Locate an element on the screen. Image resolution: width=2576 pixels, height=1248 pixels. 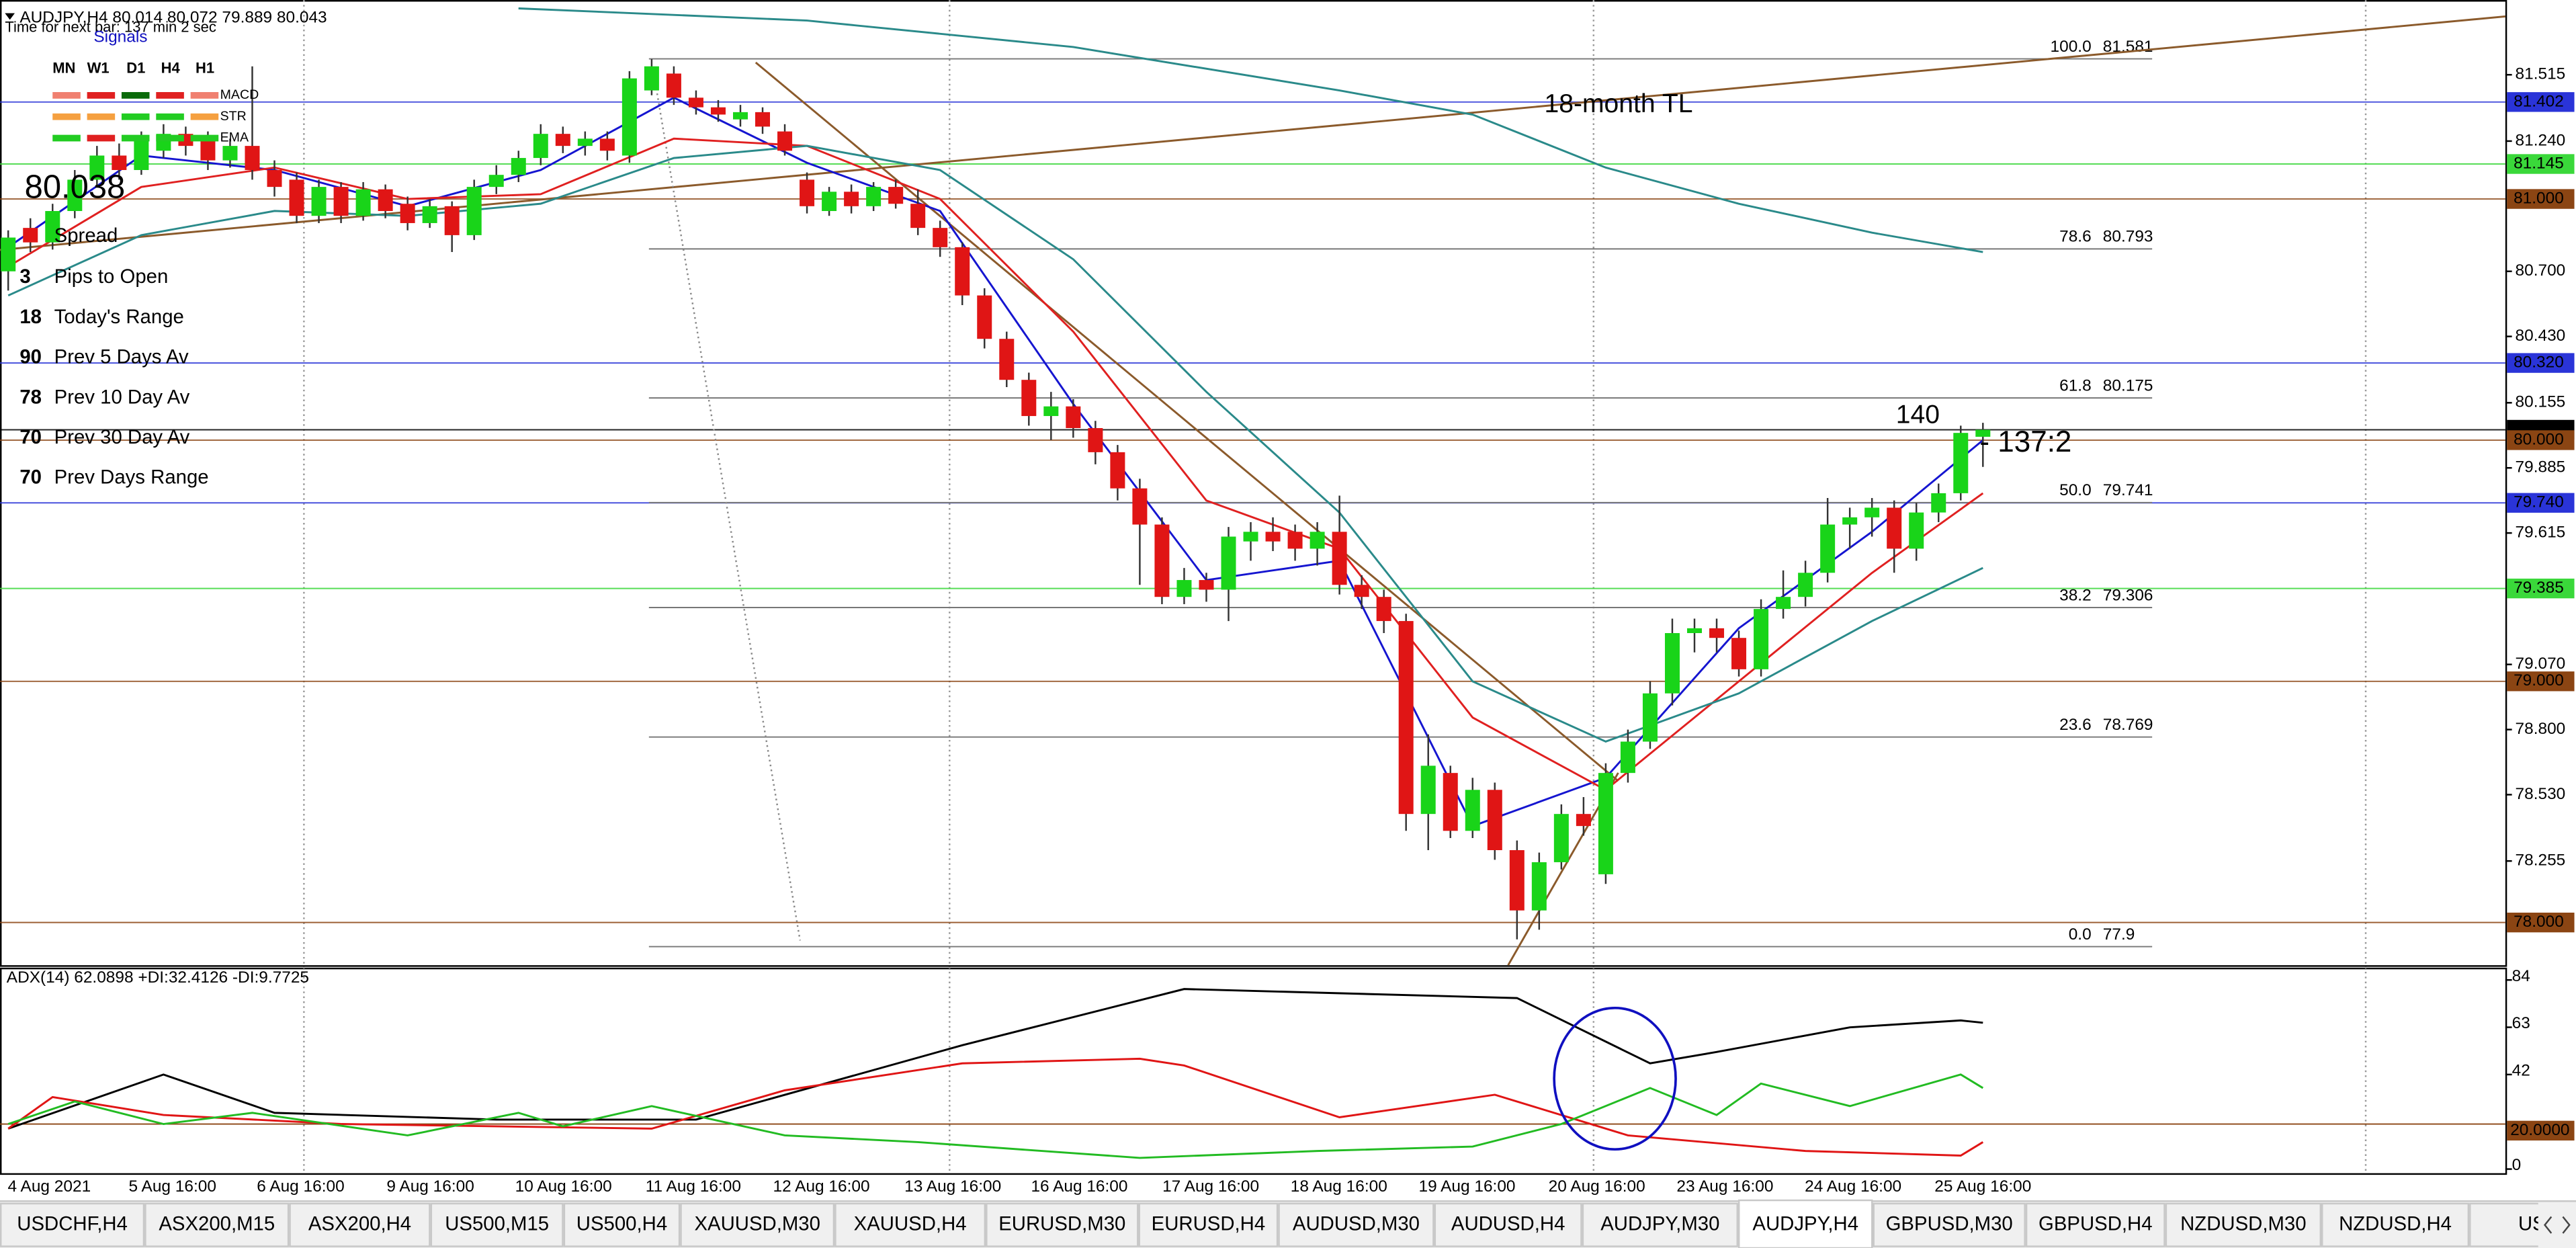
tab: USD is located at coordinates (2522, 1224).